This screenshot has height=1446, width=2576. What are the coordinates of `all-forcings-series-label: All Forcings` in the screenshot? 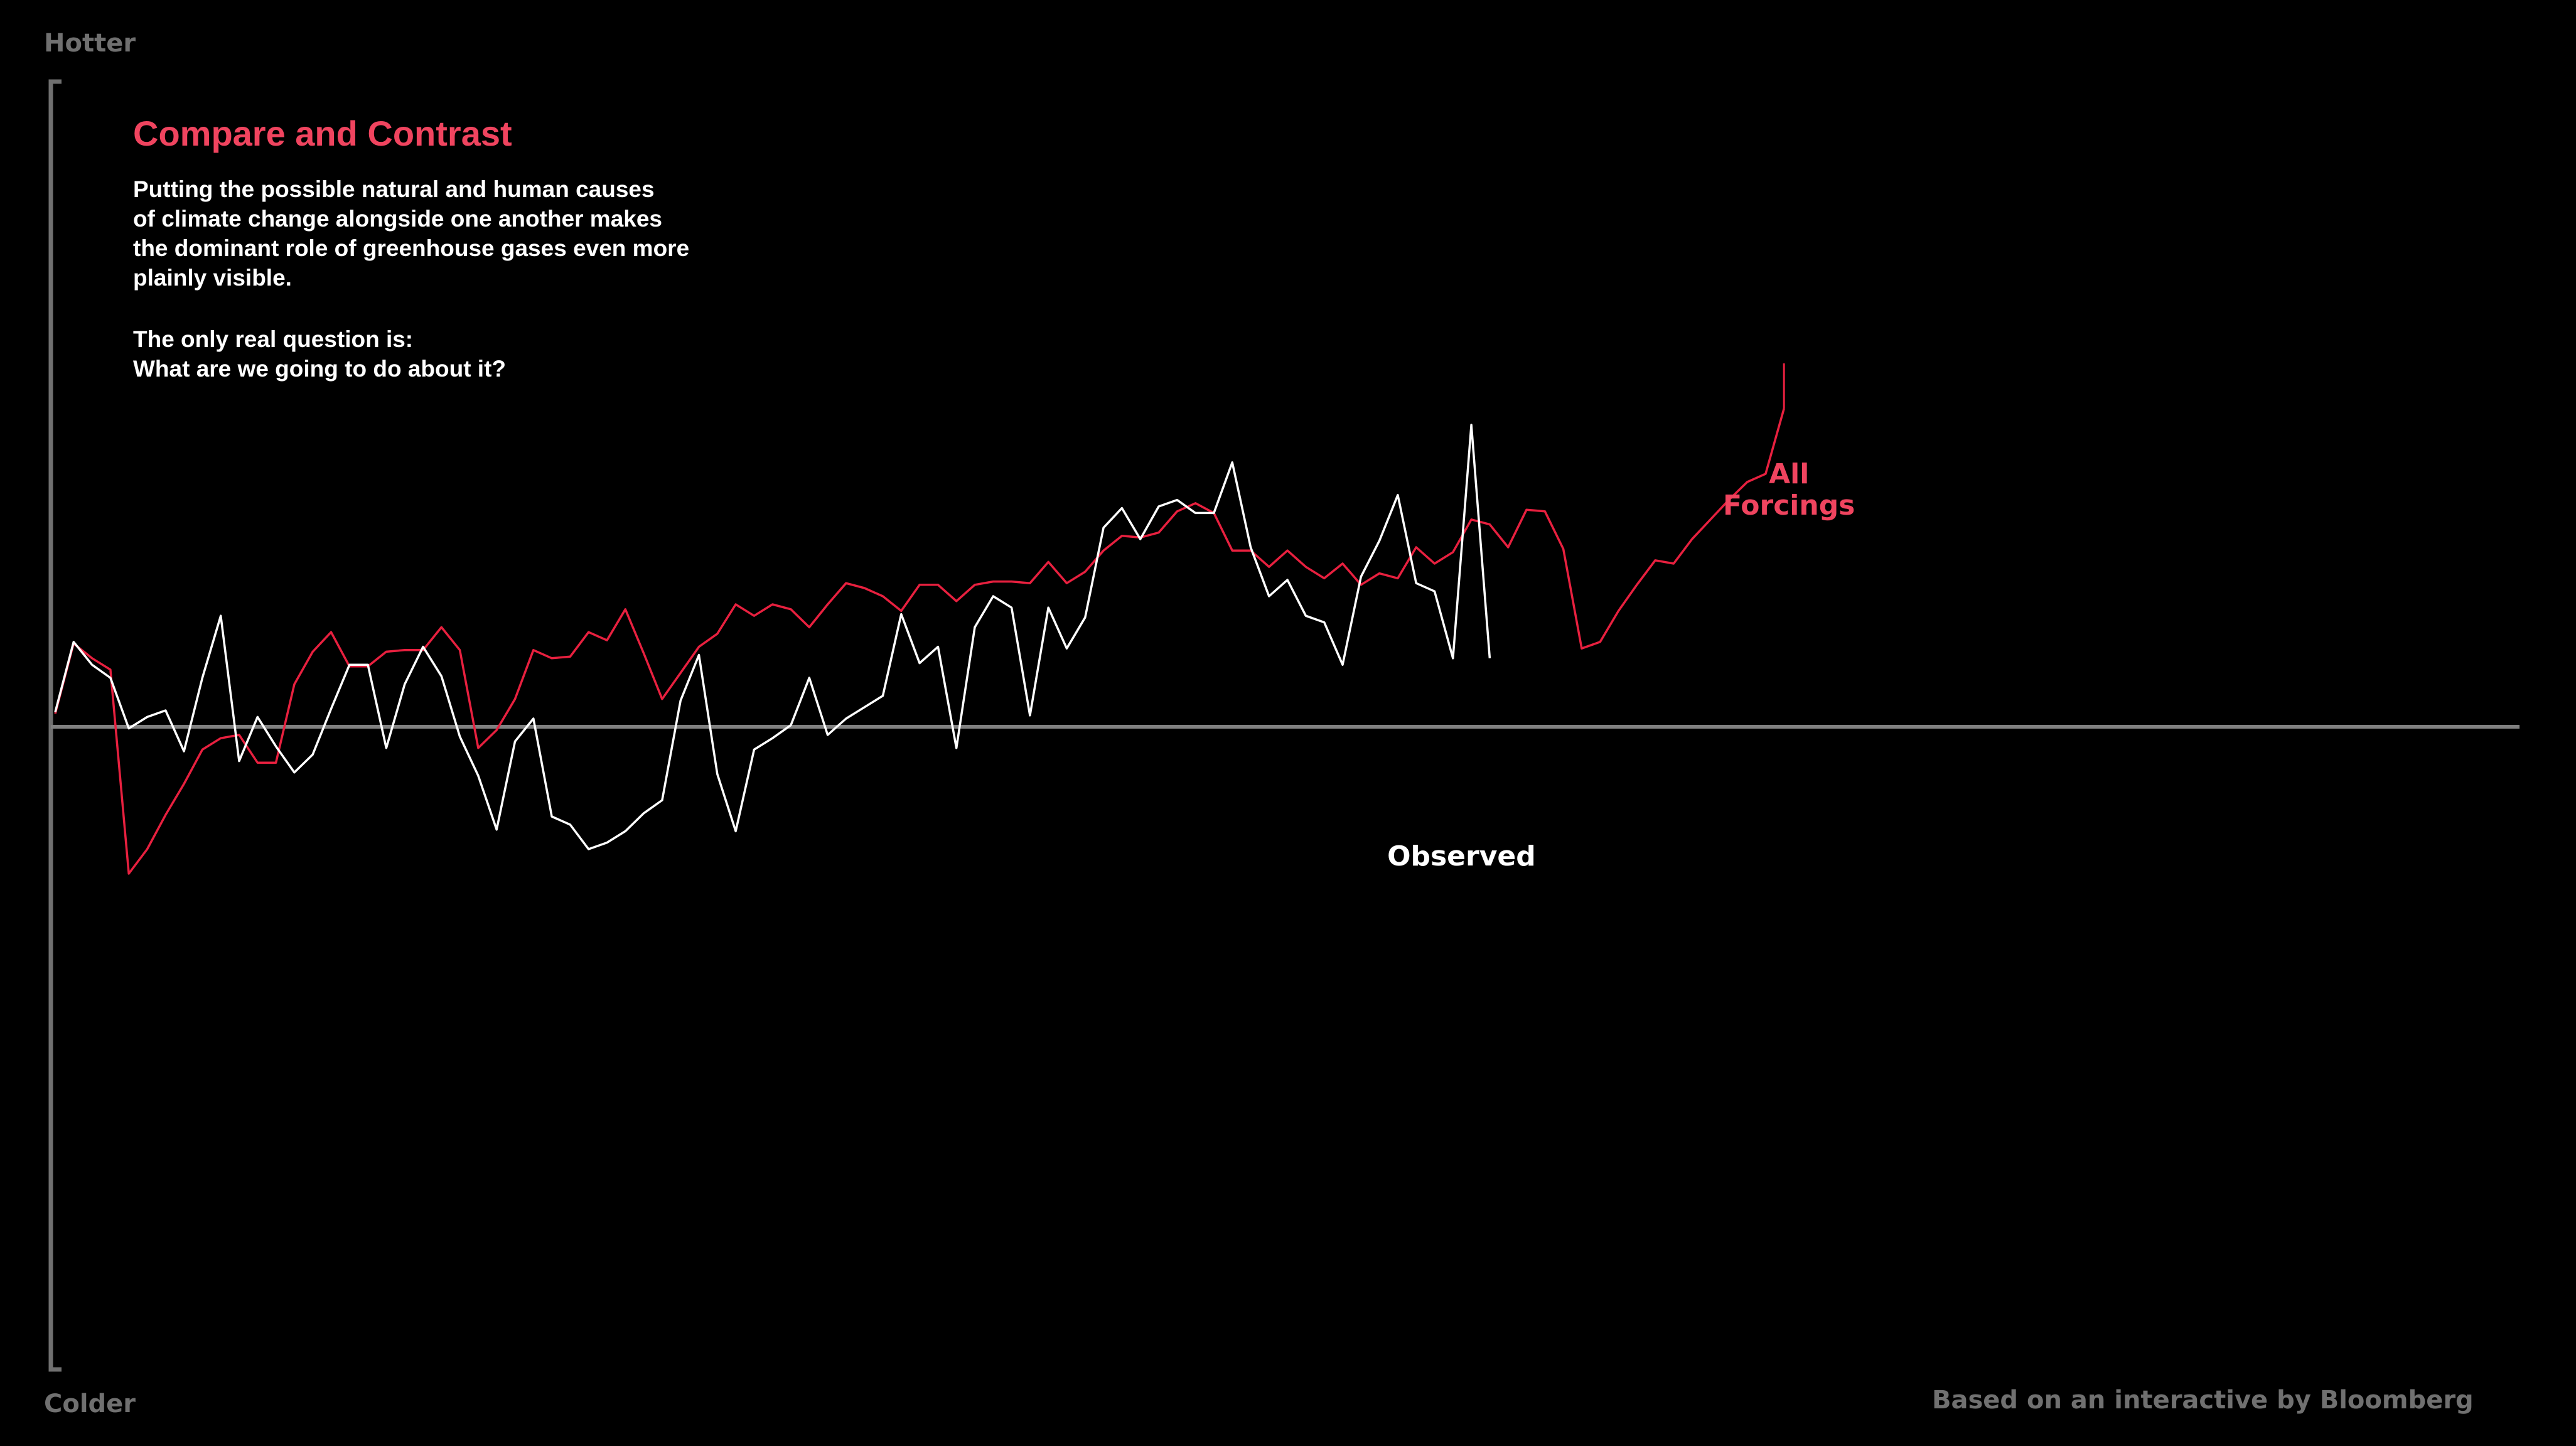 It's located at (1789, 490).